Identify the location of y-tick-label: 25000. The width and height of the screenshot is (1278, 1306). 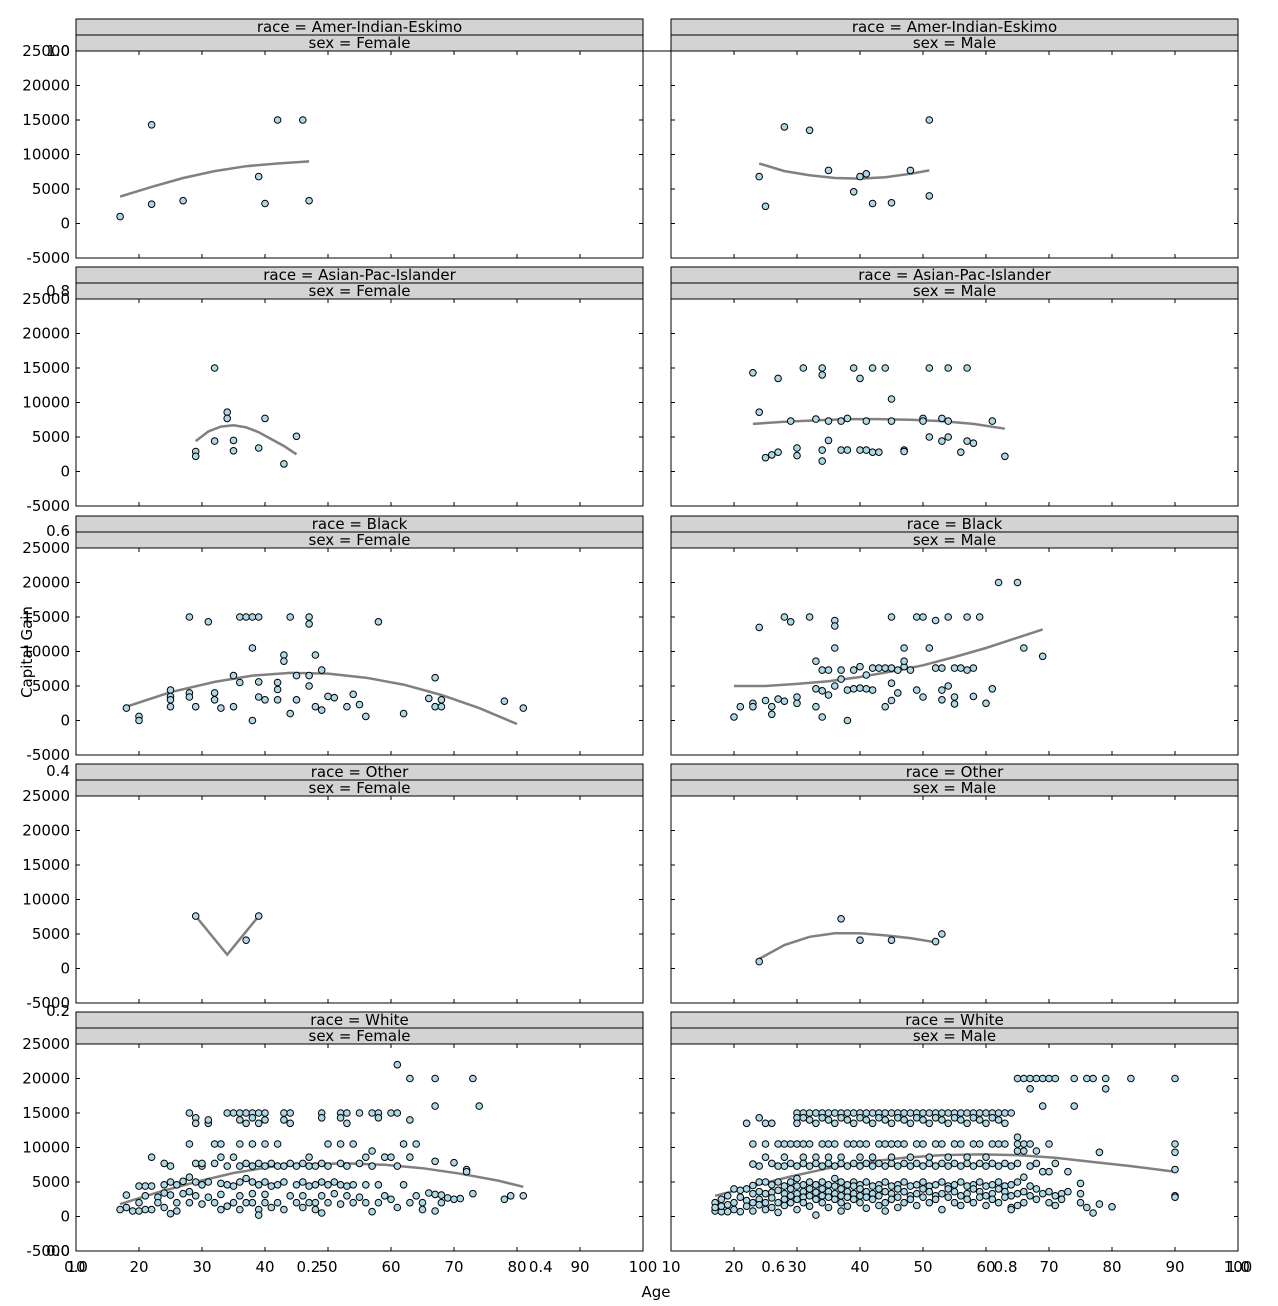
(46, 51).